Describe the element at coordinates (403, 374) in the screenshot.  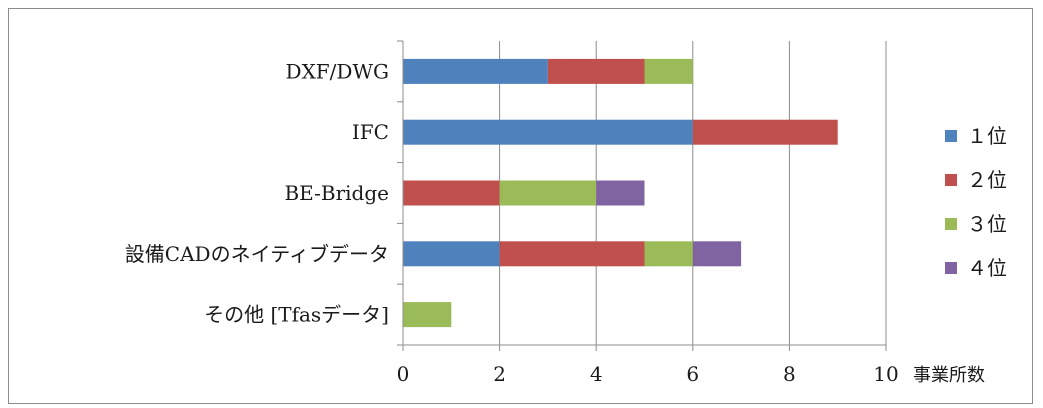
I see `x-tick-label-0: 0` at that location.